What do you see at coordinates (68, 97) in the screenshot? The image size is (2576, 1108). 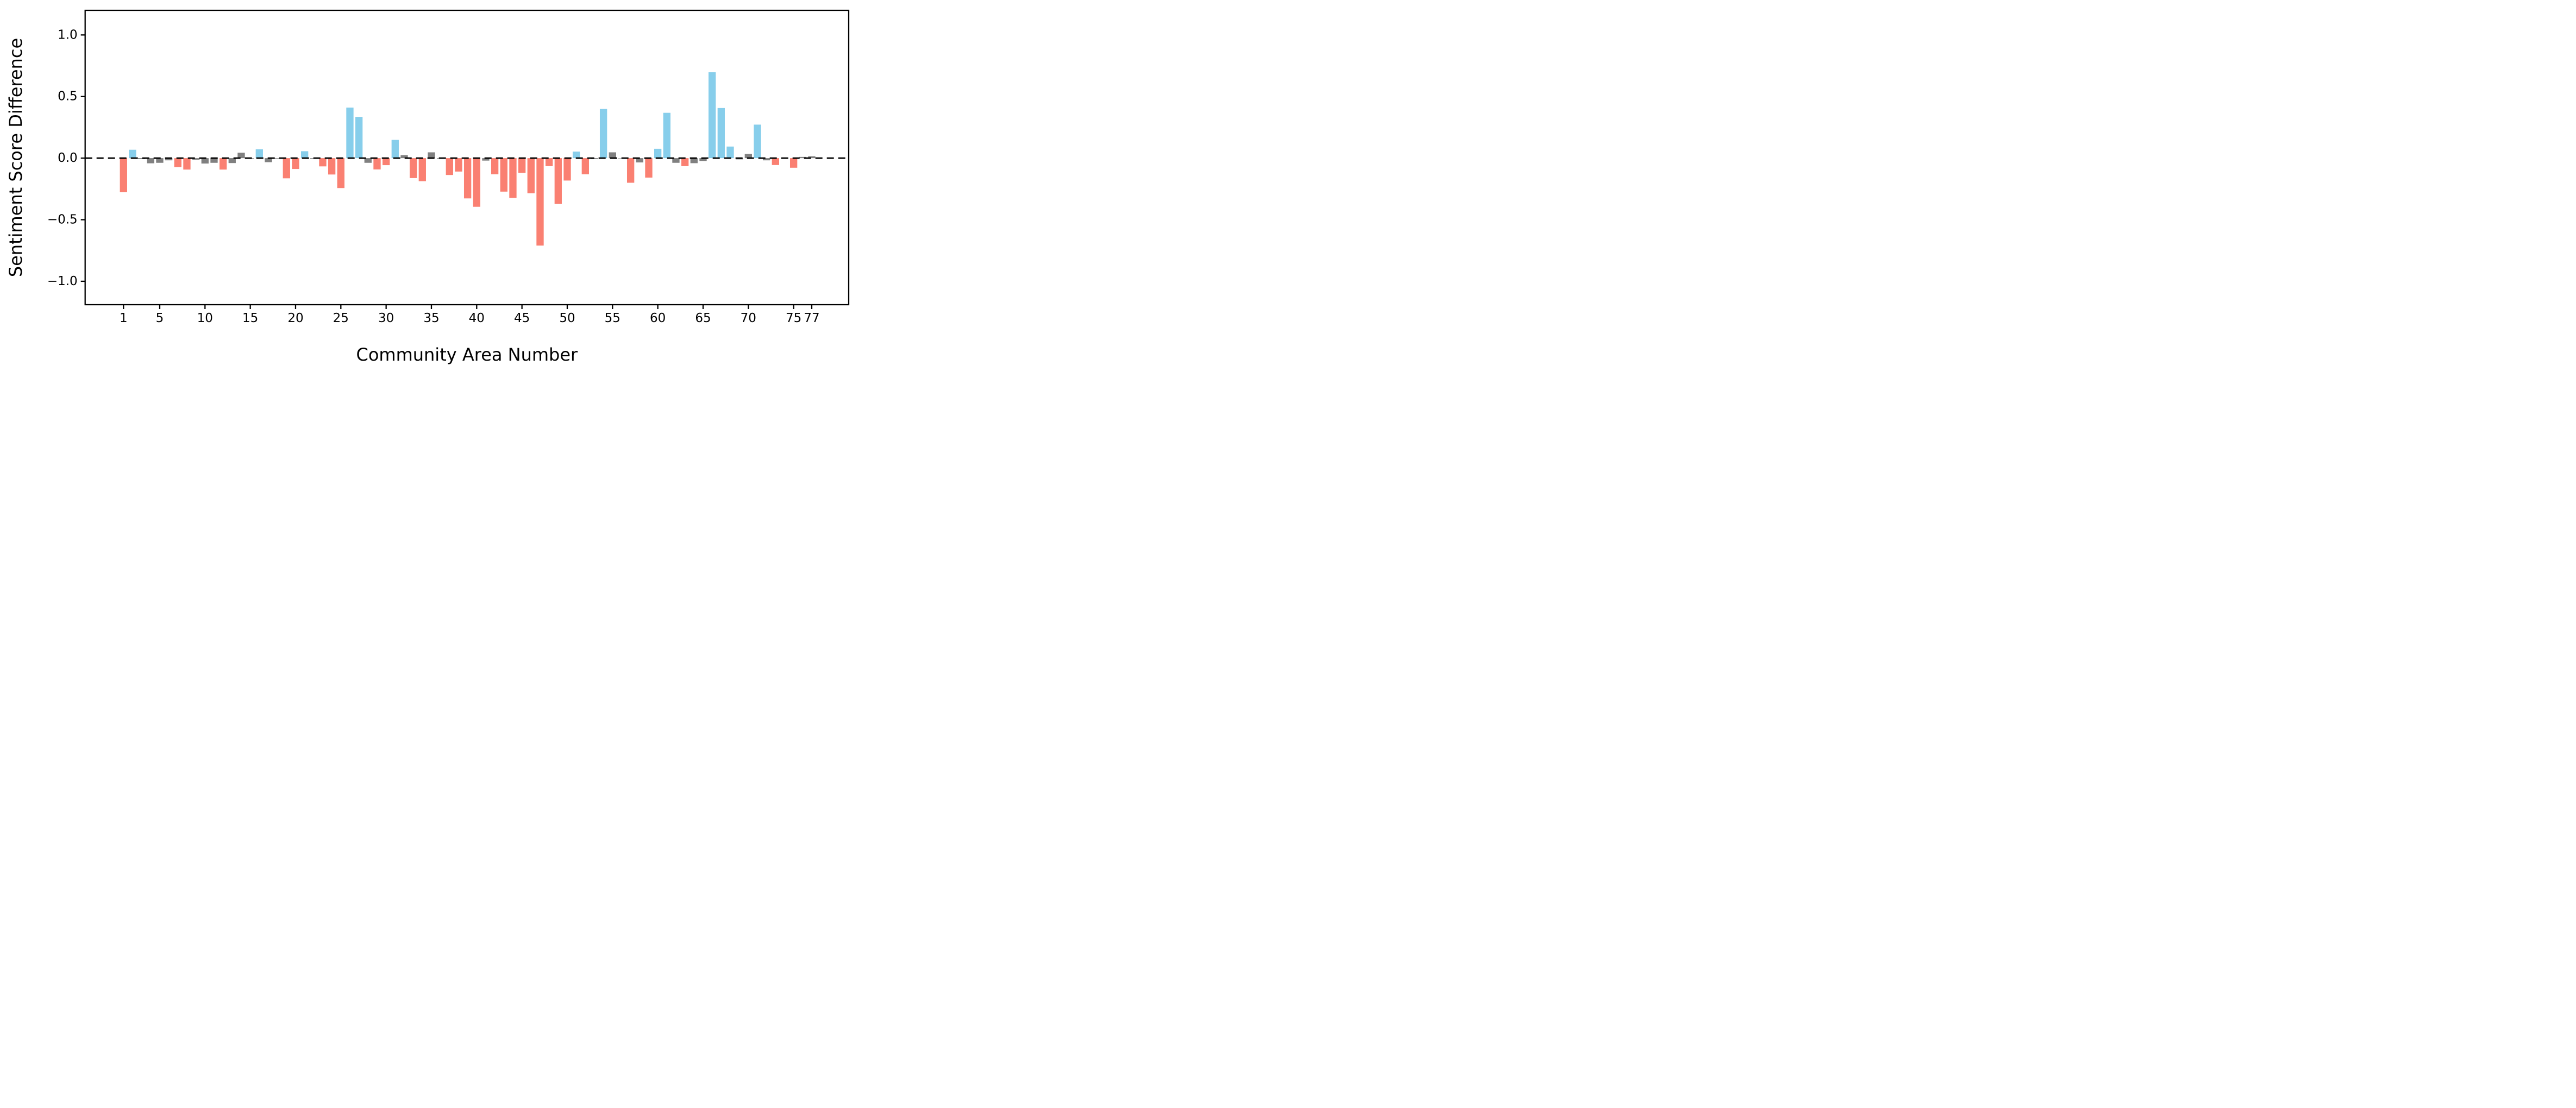 I see `y-tick-label: 0.5` at bounding box center [68, 97].